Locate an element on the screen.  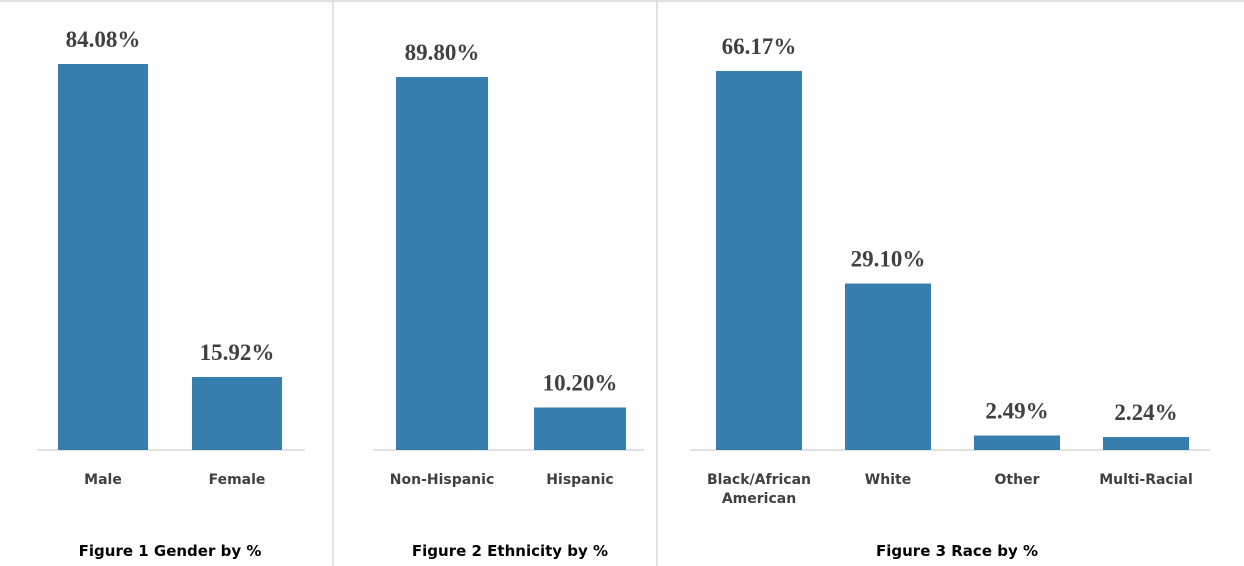
chart-gender-category-labels: Male Female is located at coordinates (174, 480).